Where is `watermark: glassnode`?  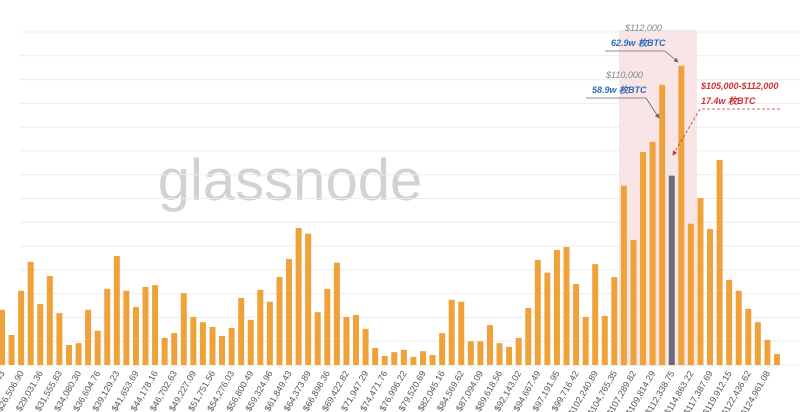
watermark: glassnode is located at coordinates (290, 180).